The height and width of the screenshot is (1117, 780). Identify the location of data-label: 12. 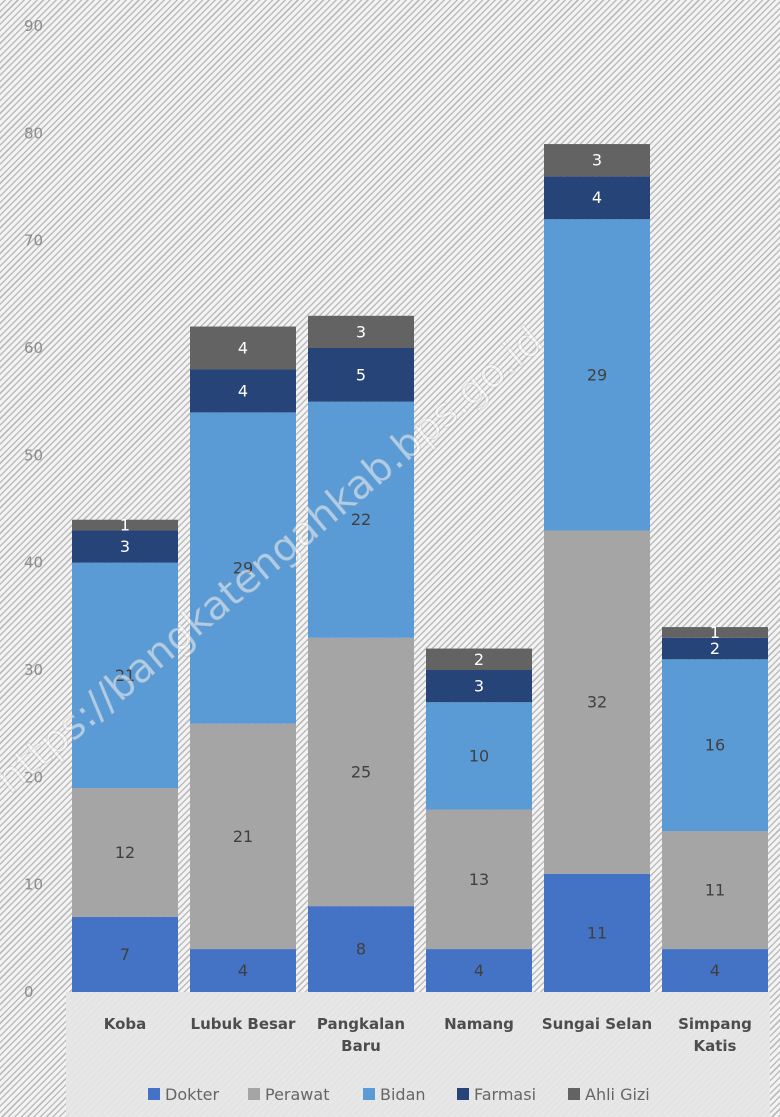
(125, 852).